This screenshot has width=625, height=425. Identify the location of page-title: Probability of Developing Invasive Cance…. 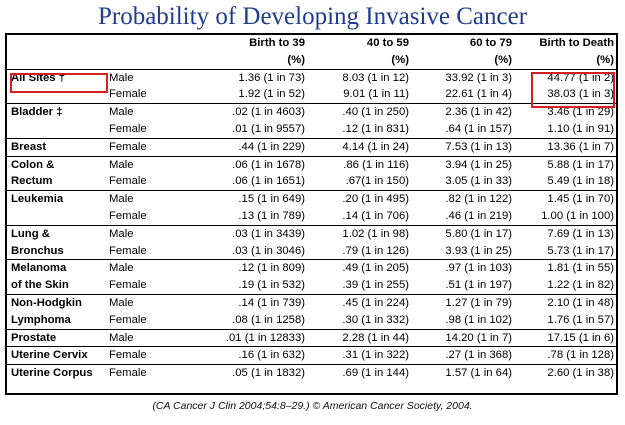
(312, 16).